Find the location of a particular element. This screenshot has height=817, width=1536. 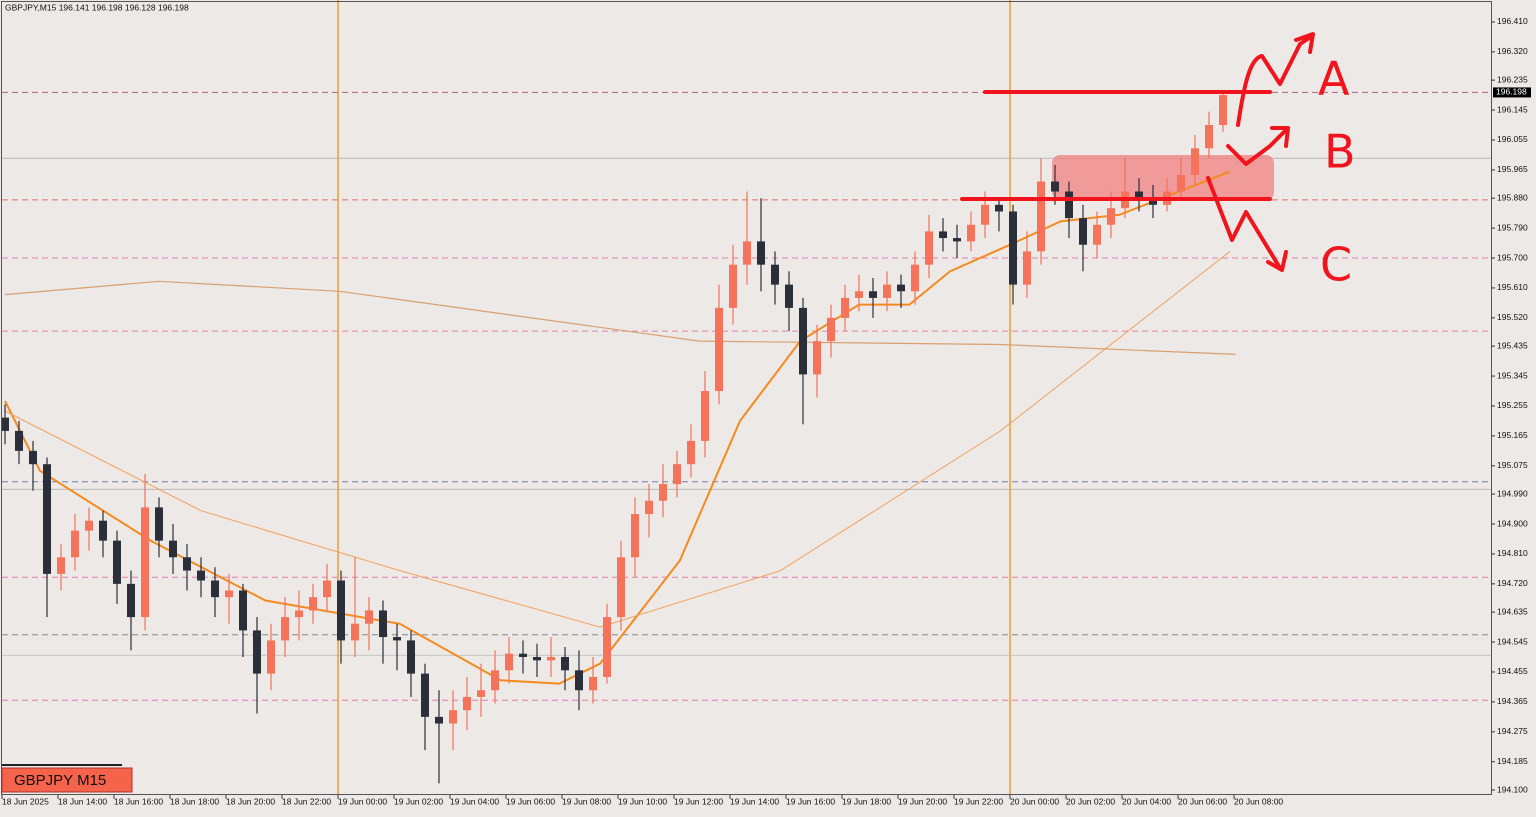

x-tick-label: 19 Jun 12:00 is located at coordinates (698, 801).